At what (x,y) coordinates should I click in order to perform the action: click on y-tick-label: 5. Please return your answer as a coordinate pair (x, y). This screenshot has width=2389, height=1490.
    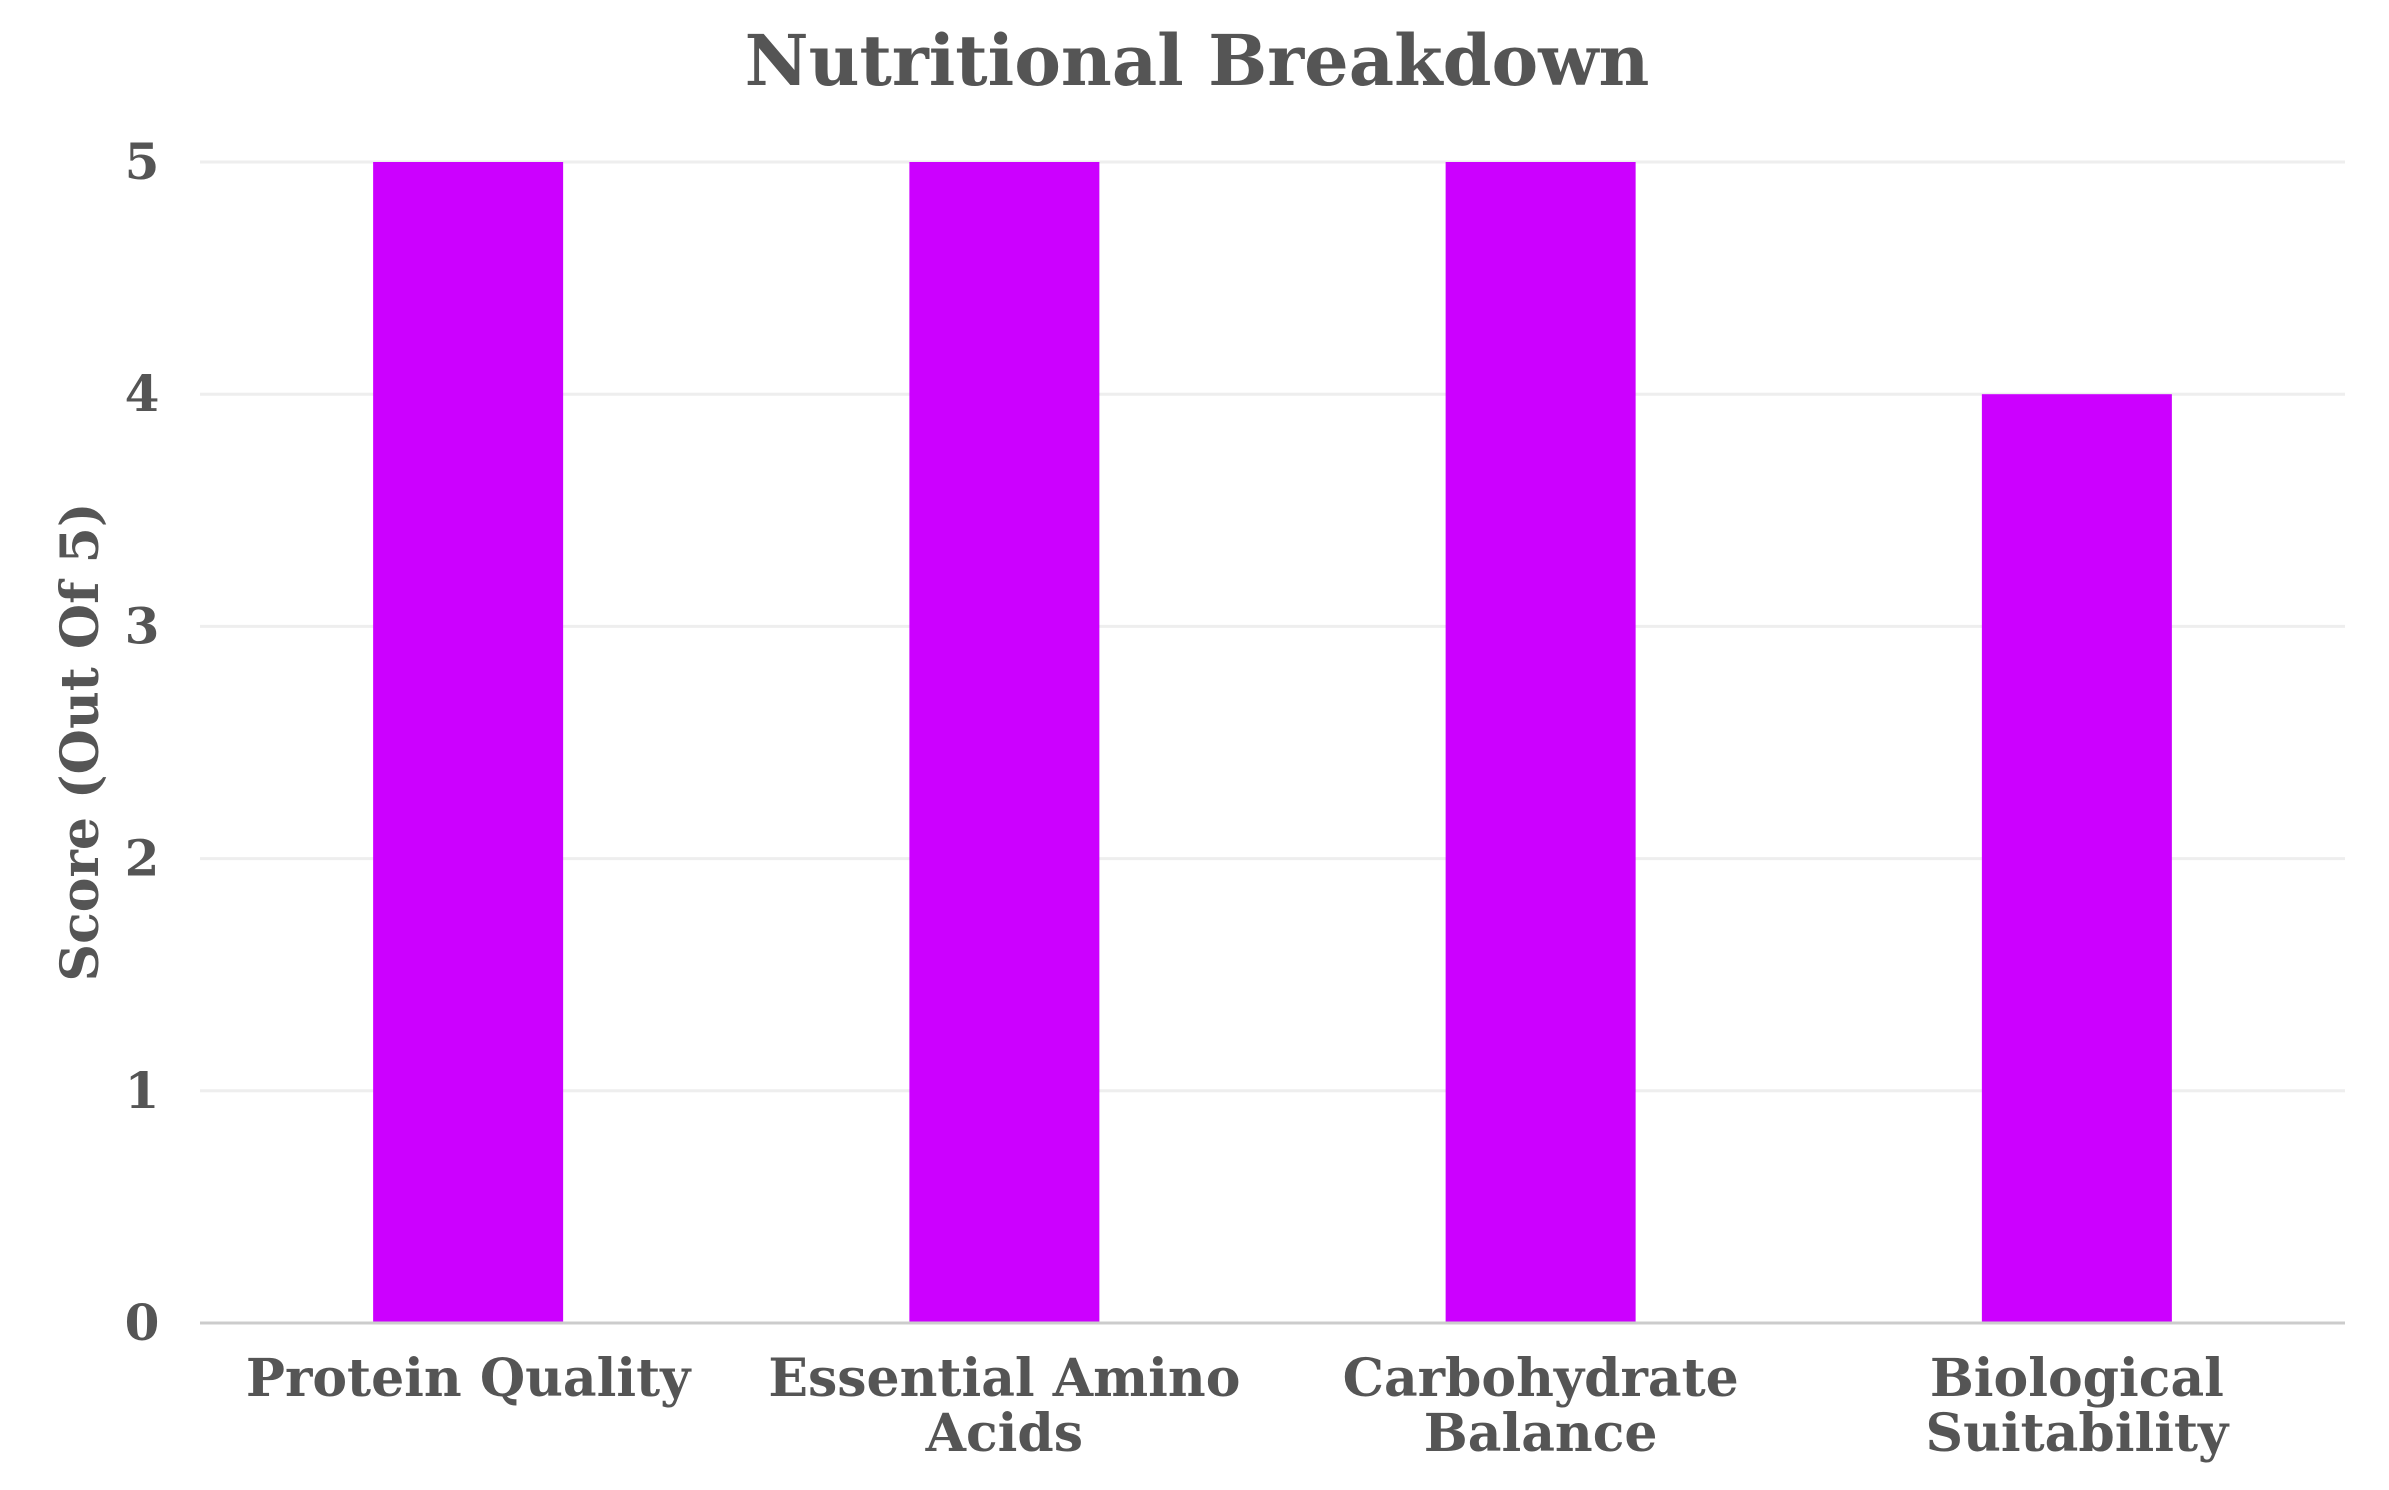
    Looking at the image, I should click on (142, 161).